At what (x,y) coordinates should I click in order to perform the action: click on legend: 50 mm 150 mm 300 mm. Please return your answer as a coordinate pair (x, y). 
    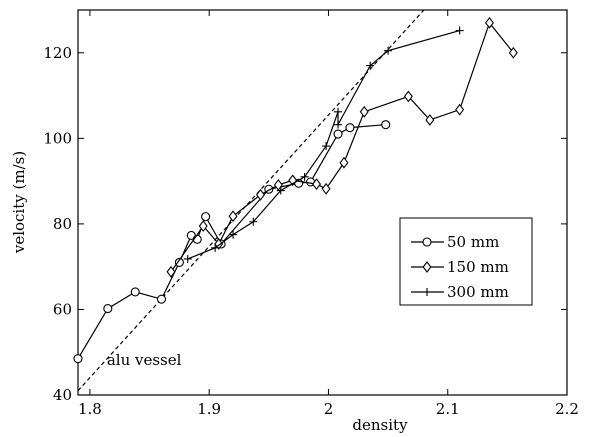
    Looking at the image, I should click on (466, 261).